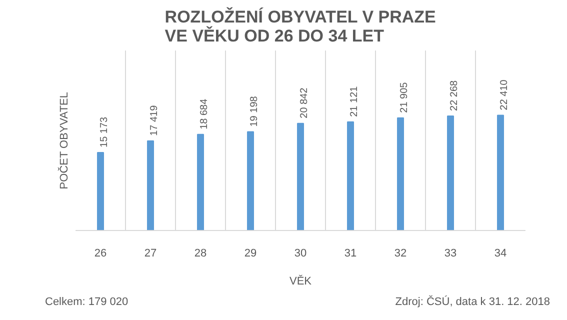 This screenshot has width=567, height=320. I want to click on data-label: 22 268, so click(454, 95).